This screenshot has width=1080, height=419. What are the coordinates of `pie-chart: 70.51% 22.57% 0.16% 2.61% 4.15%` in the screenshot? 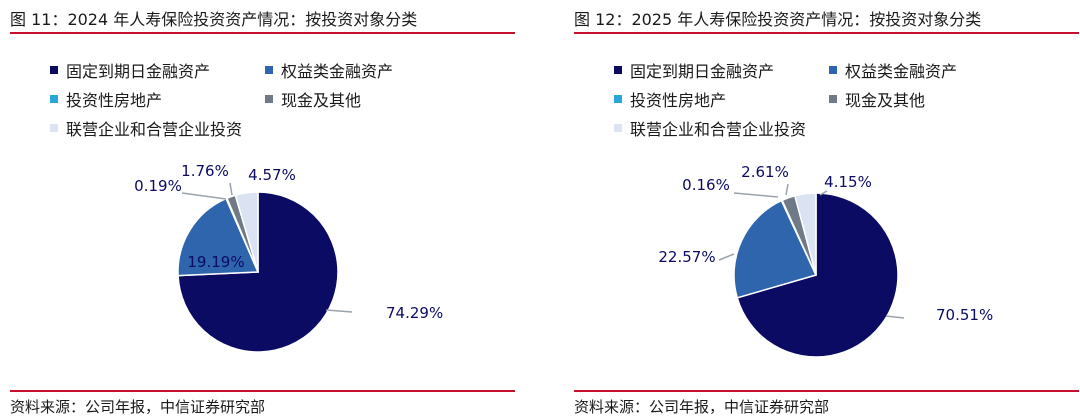 It's located at (825, 260).